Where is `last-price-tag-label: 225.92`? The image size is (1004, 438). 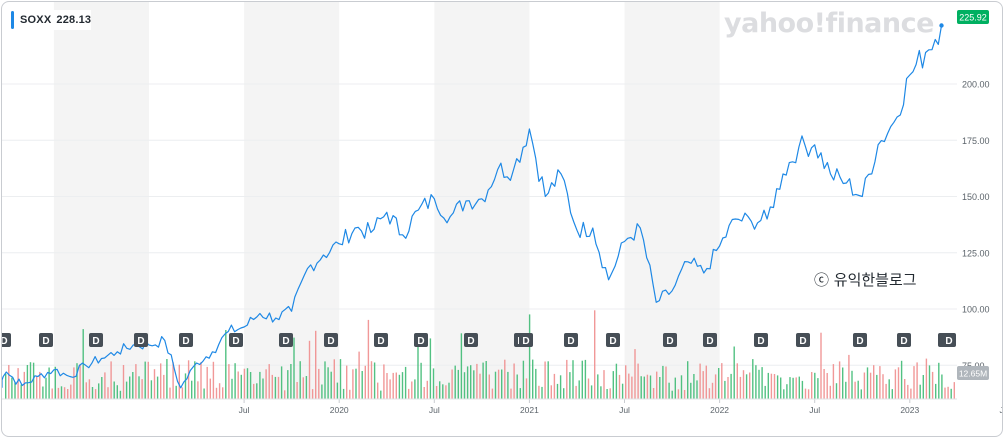
last-price-tag-label: 225.92 is located at coordinates (973, 18).